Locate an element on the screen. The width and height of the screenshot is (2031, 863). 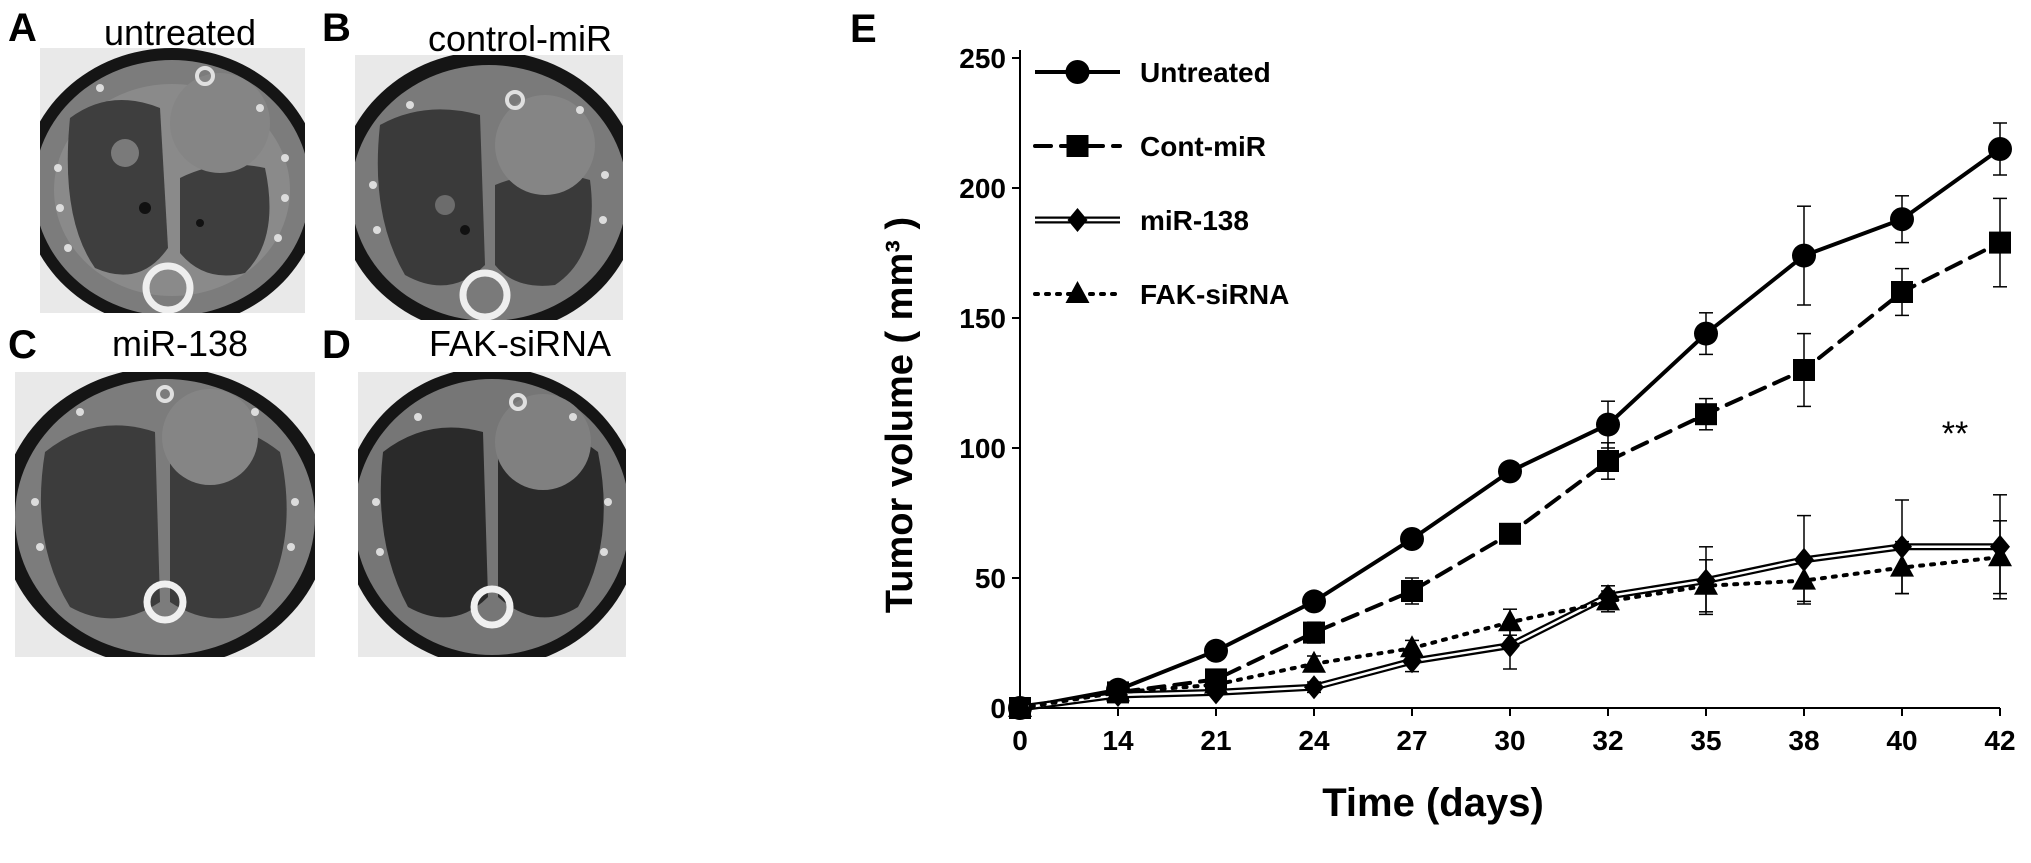
x-tick-label: 0 is located at coordinates (1020, 740).